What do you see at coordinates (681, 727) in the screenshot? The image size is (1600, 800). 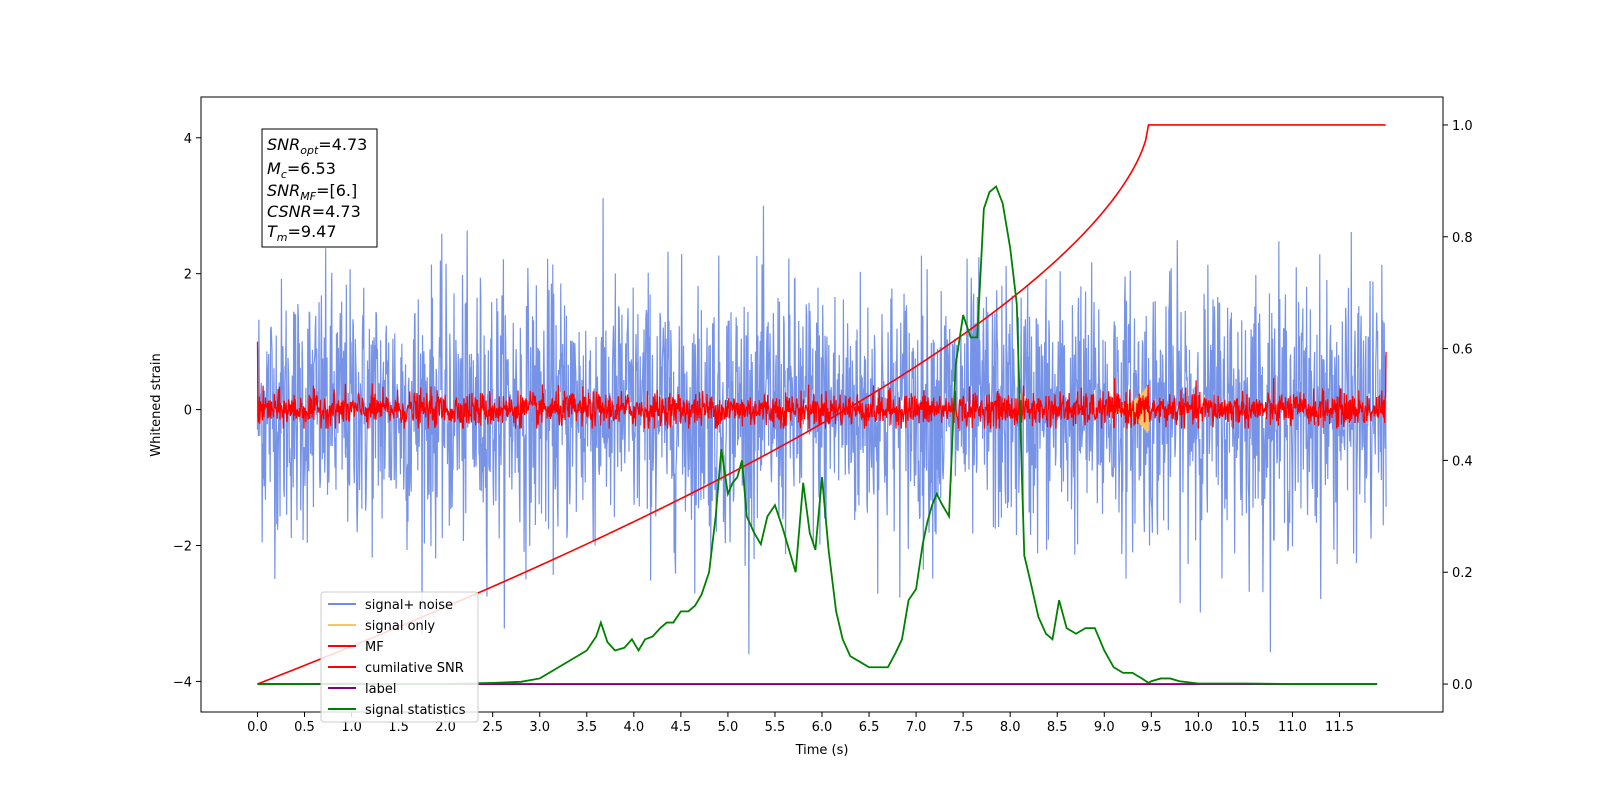 I see `x-tick-label: 4.5` at bounding box center [681, 727].